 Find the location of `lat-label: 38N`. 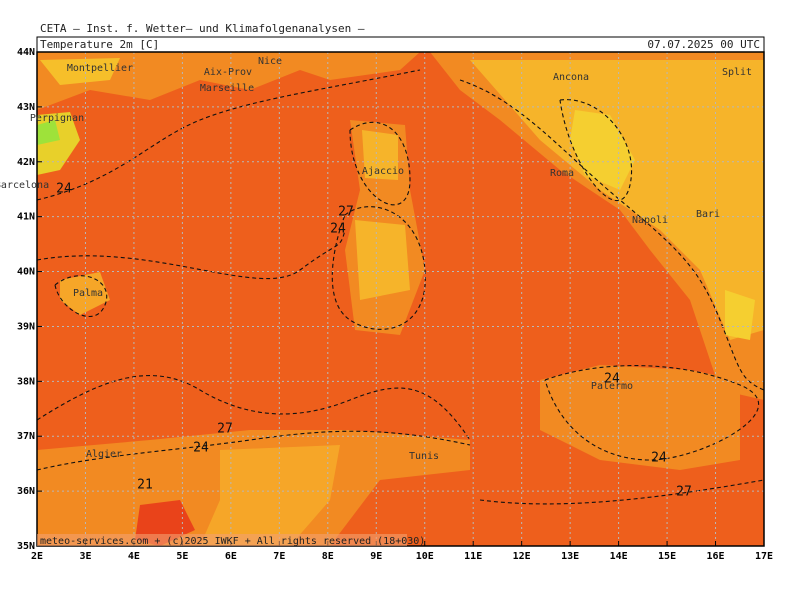

lat-label: 38N is located at coordinates (26, 381).